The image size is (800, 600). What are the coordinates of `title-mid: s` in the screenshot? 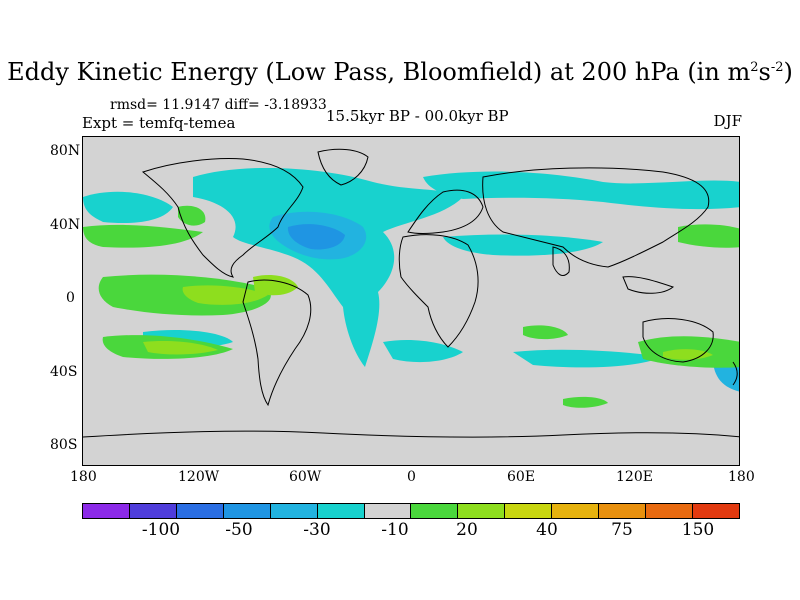 It's located at (764, 72).